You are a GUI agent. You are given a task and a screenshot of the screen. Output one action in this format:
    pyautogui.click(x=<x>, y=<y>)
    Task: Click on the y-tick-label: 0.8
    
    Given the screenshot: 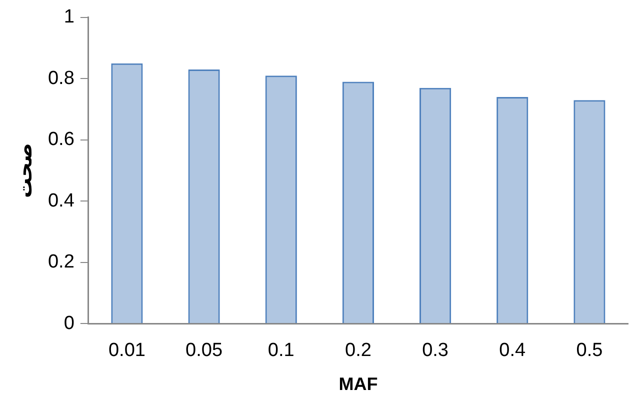 What is the action you would take?
    pyautogui.click(x=61, y=78)
    